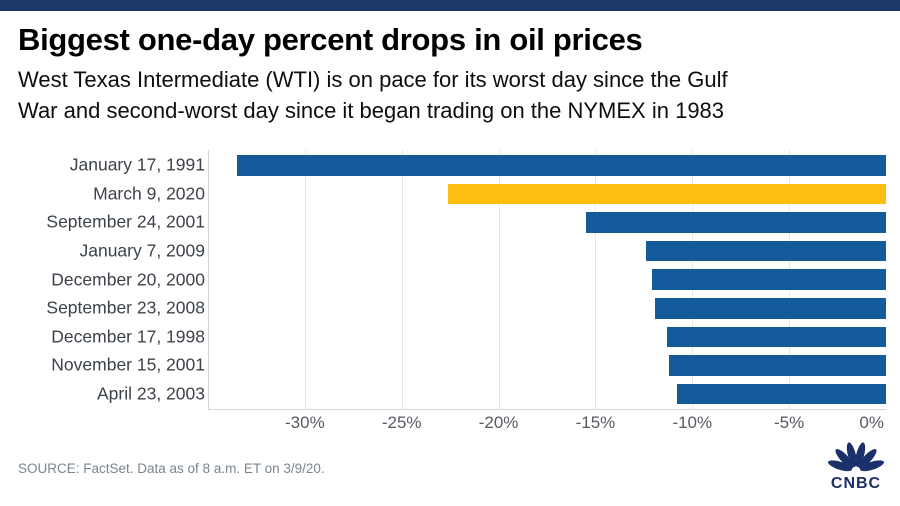  What do you see at coordinates (125, 307) in the screenshot?
I see `category-label: September 23, 2008` at bounding box center [125, 307].